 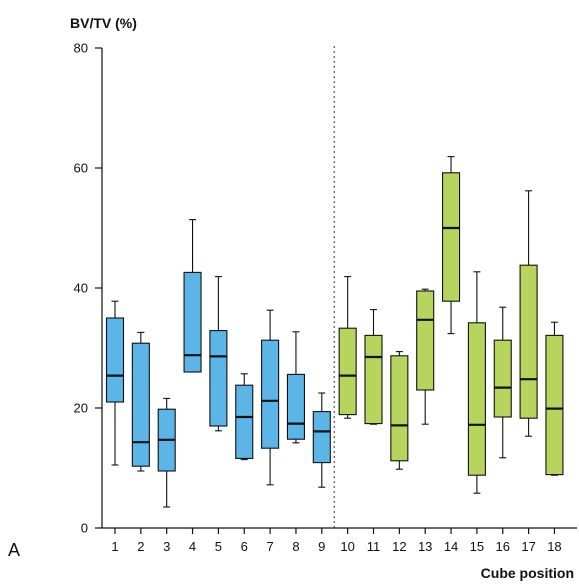 I want to click on panel-label: A, so click(x=14, y=550).